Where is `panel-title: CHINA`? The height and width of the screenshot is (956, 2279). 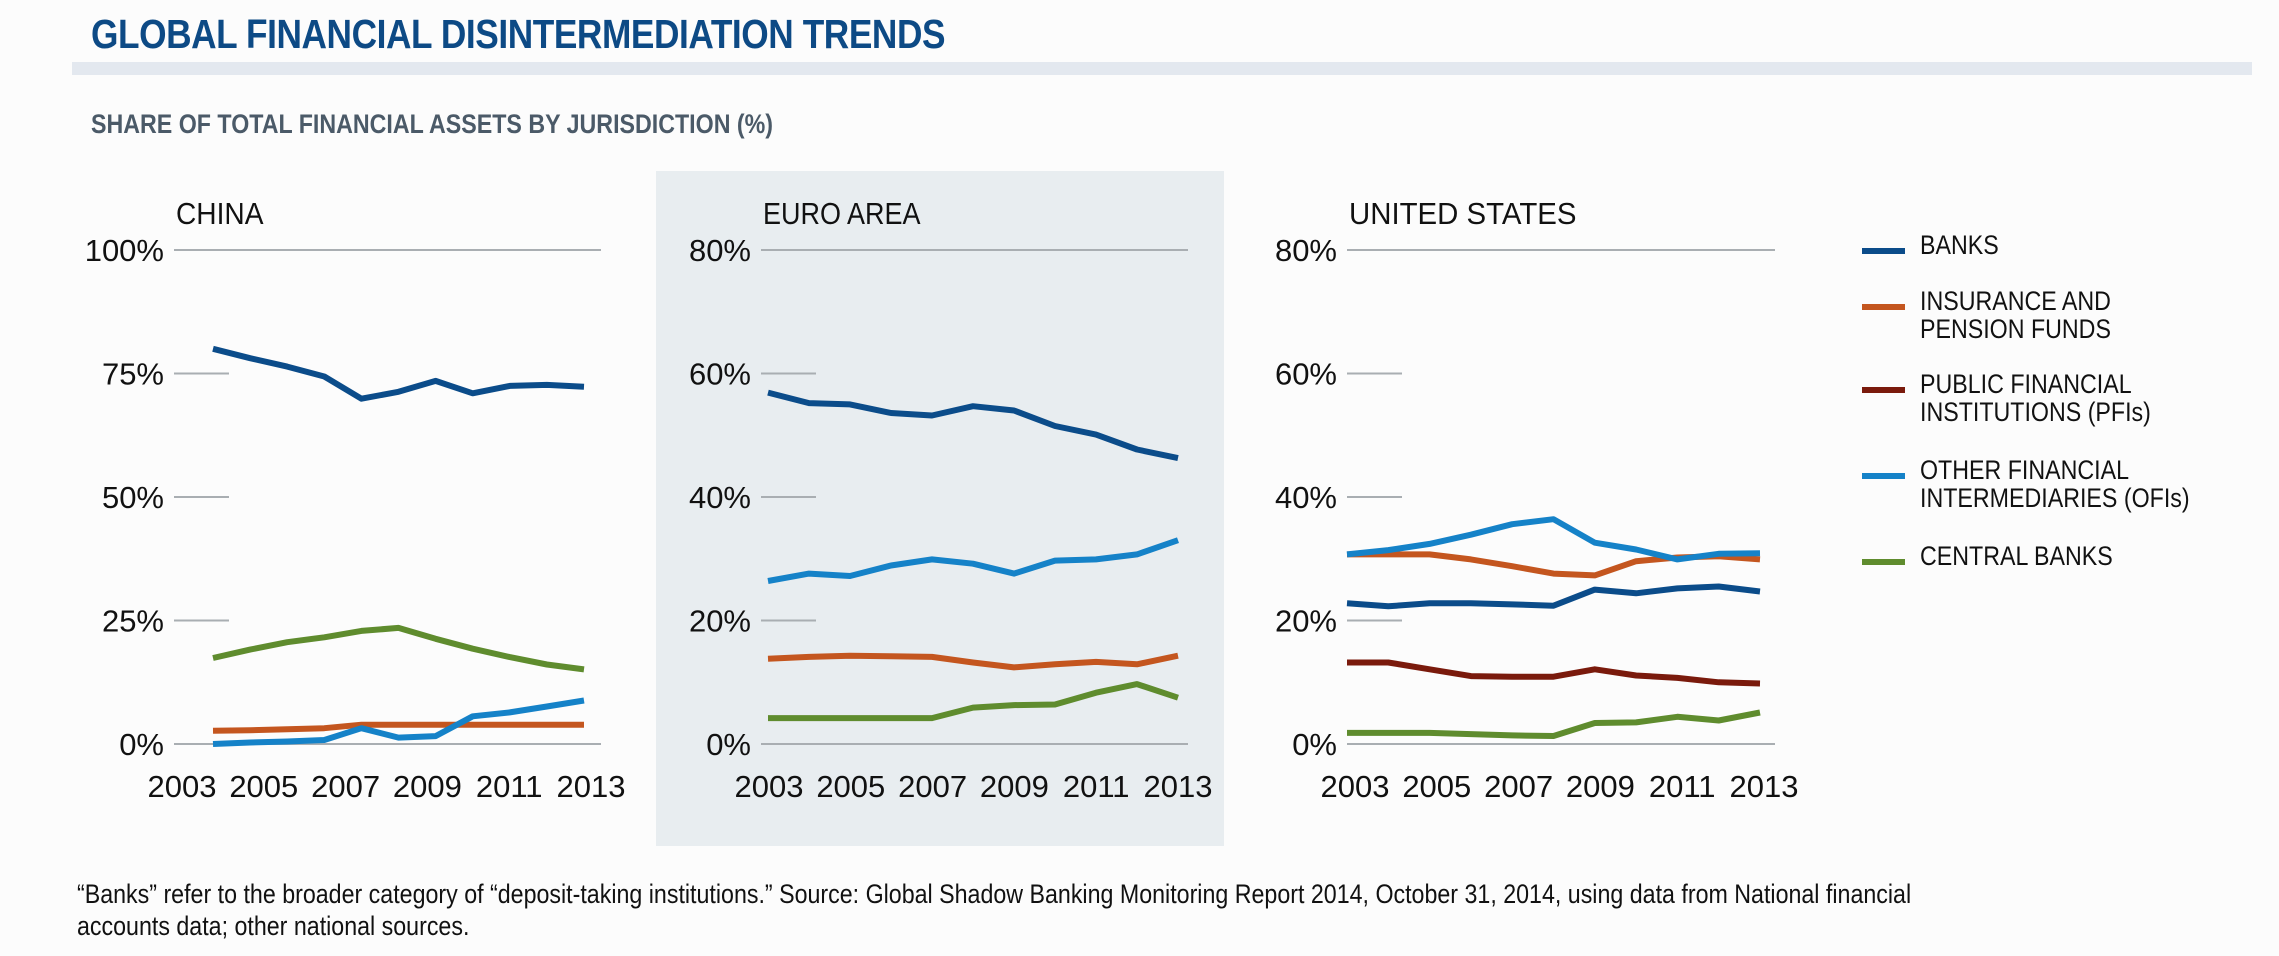 panel-title: CHINA is located at coordinates (220, 213).